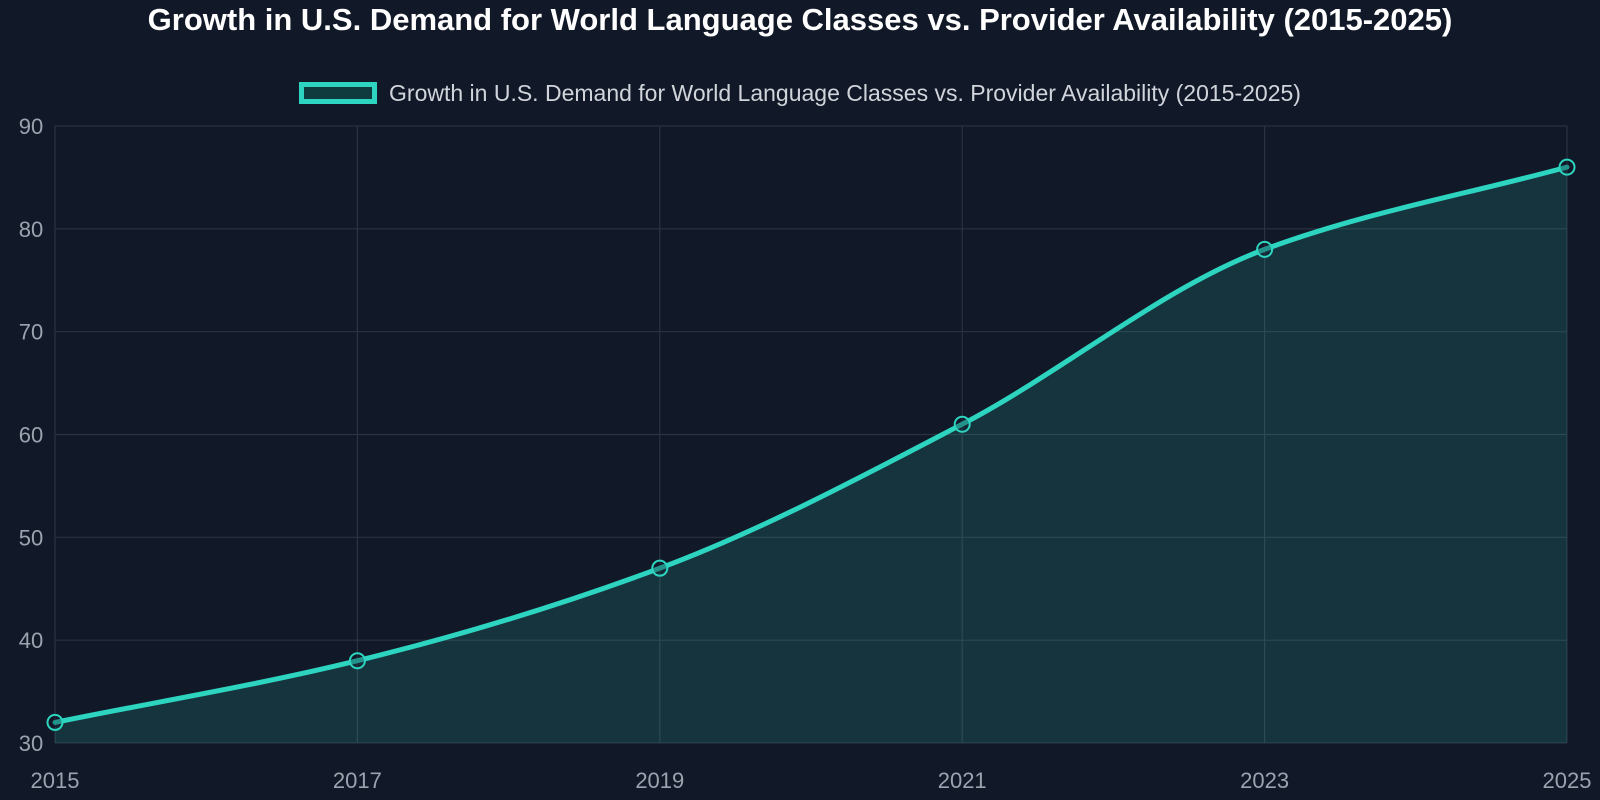 This screenshot has height=800, width=1600. What do you see at coordinates (31, 537) in the screenshot?
I see `y-tick-label: 50` at bounding box center [31, 537].